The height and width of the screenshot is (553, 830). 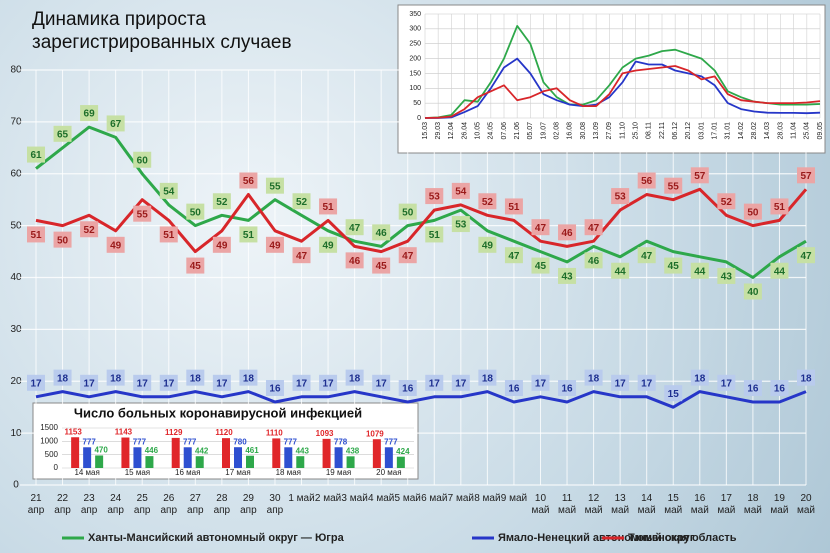 What do you see at coordinates (382, 266) in the screenshot?
I see `data-label: 45` at bounding box center [382, 266].